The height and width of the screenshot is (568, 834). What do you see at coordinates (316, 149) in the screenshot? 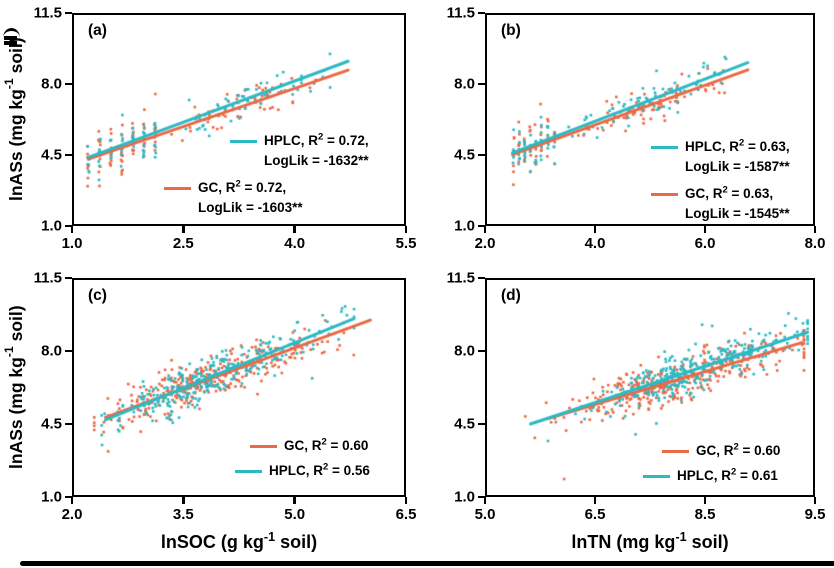
I see `legend-text: HPLC, R2 = 0.72, LogLik = -1632**` at bounding box center [316, 149].